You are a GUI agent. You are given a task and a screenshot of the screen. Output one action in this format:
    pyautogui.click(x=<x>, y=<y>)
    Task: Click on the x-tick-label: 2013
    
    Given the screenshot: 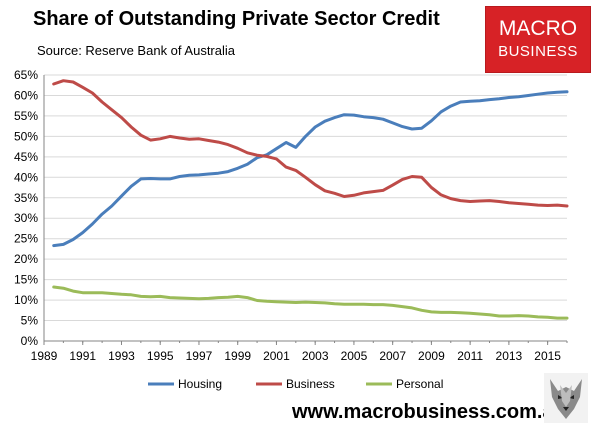 What is the action you would take?
    pyautogui.click(x=509, y=356)
    